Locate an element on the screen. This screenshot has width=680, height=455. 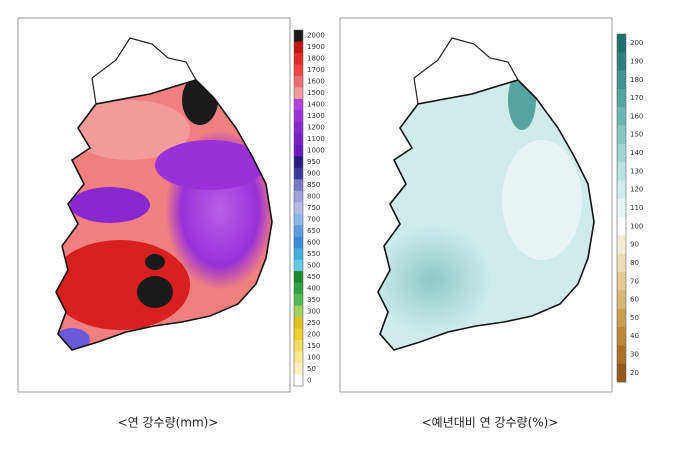
colorbar-label: 850 is located at coordinates (313, 185).